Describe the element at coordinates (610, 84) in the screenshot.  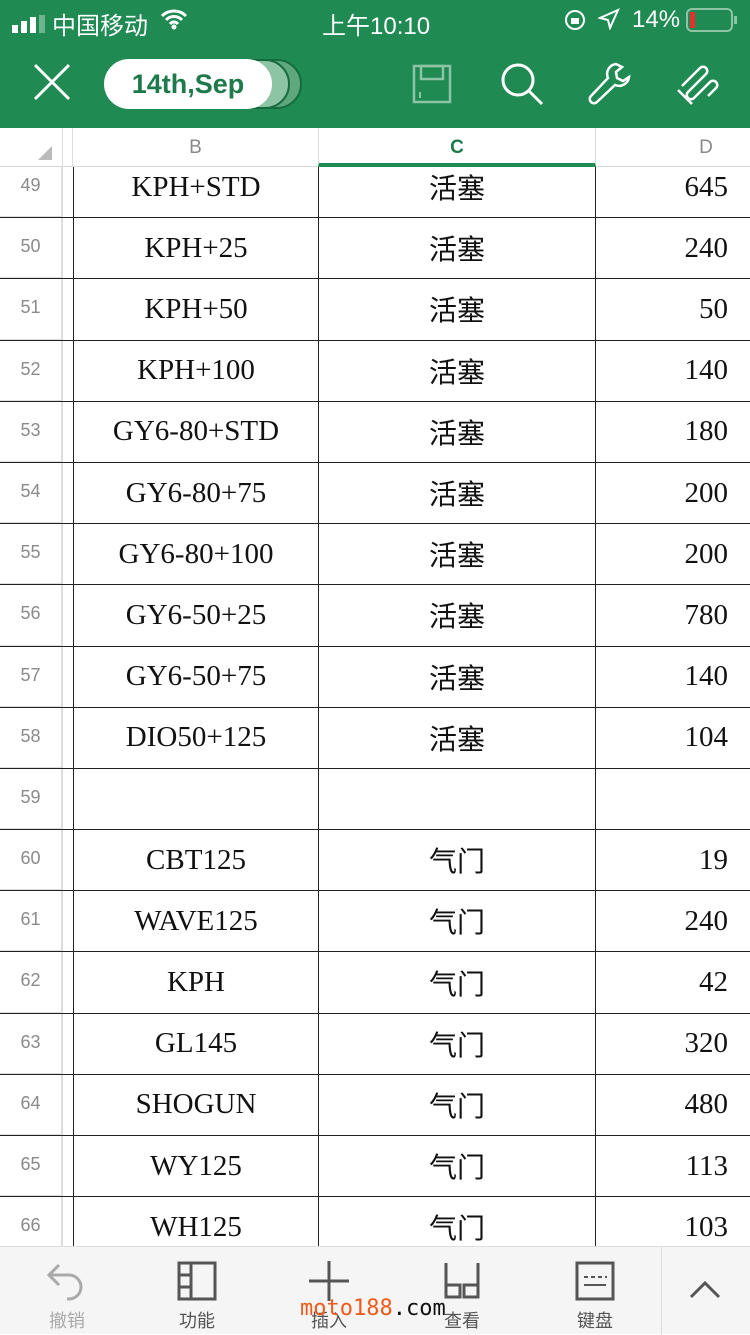
I see `wrench-icon` at that location.